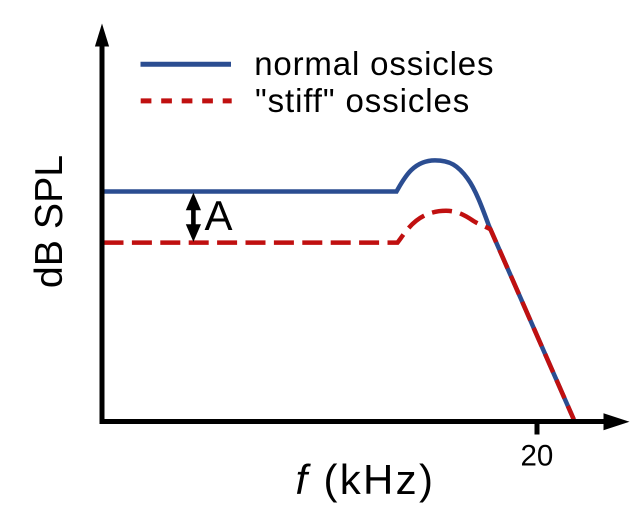  I want to click on svg-text: 20, so click(536, 456).